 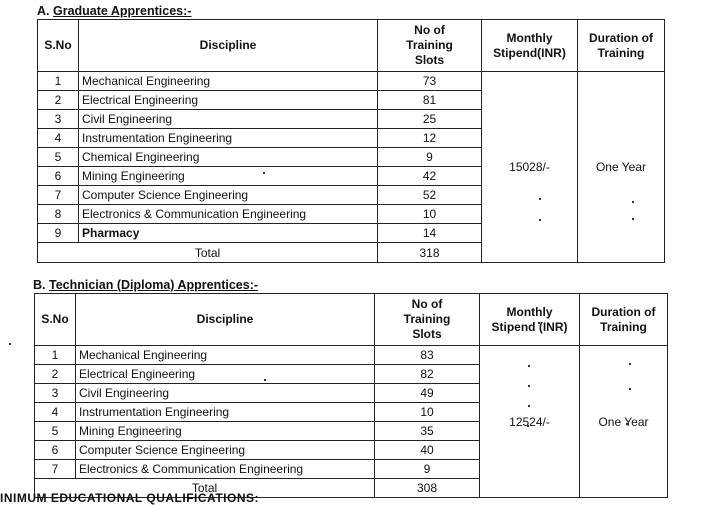 What do you see at coordinates (427, 450) in the screenshot?
I see `row-training-slots: 40` at bounding box center [427, 450].